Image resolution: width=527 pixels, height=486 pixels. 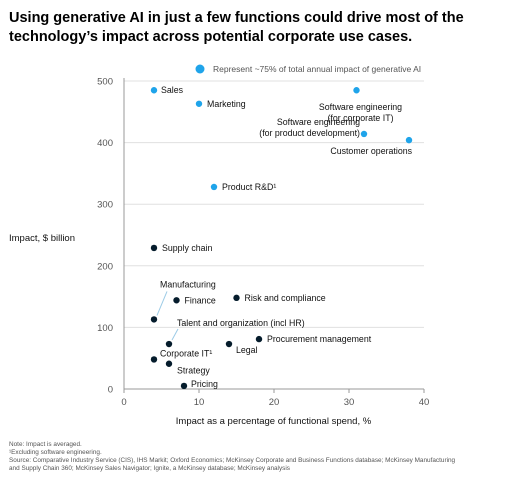 What do you see at coordinates (105, 328) in the screenshot?
I see `y-tick-label: 100` at bounding box center [105, 328].